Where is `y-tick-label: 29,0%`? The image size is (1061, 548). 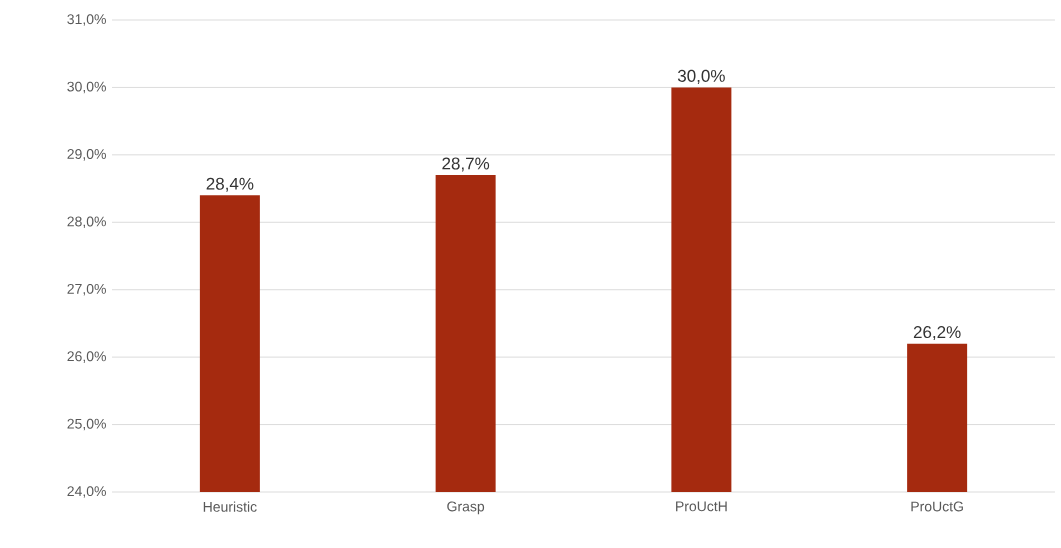
y-tick-label: 29,0% is located at coordinates (86, 155).